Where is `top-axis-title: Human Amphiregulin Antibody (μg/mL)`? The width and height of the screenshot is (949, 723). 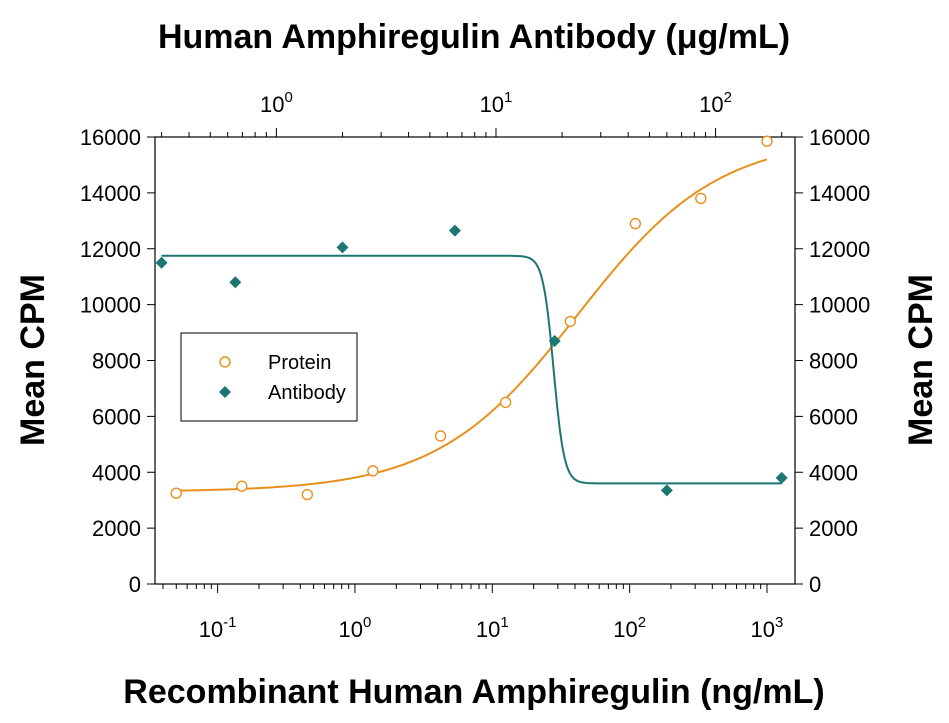
top-axis-title: Human Amphiregulin Antibody (μg/mL) is located at coordinates (474, 37).